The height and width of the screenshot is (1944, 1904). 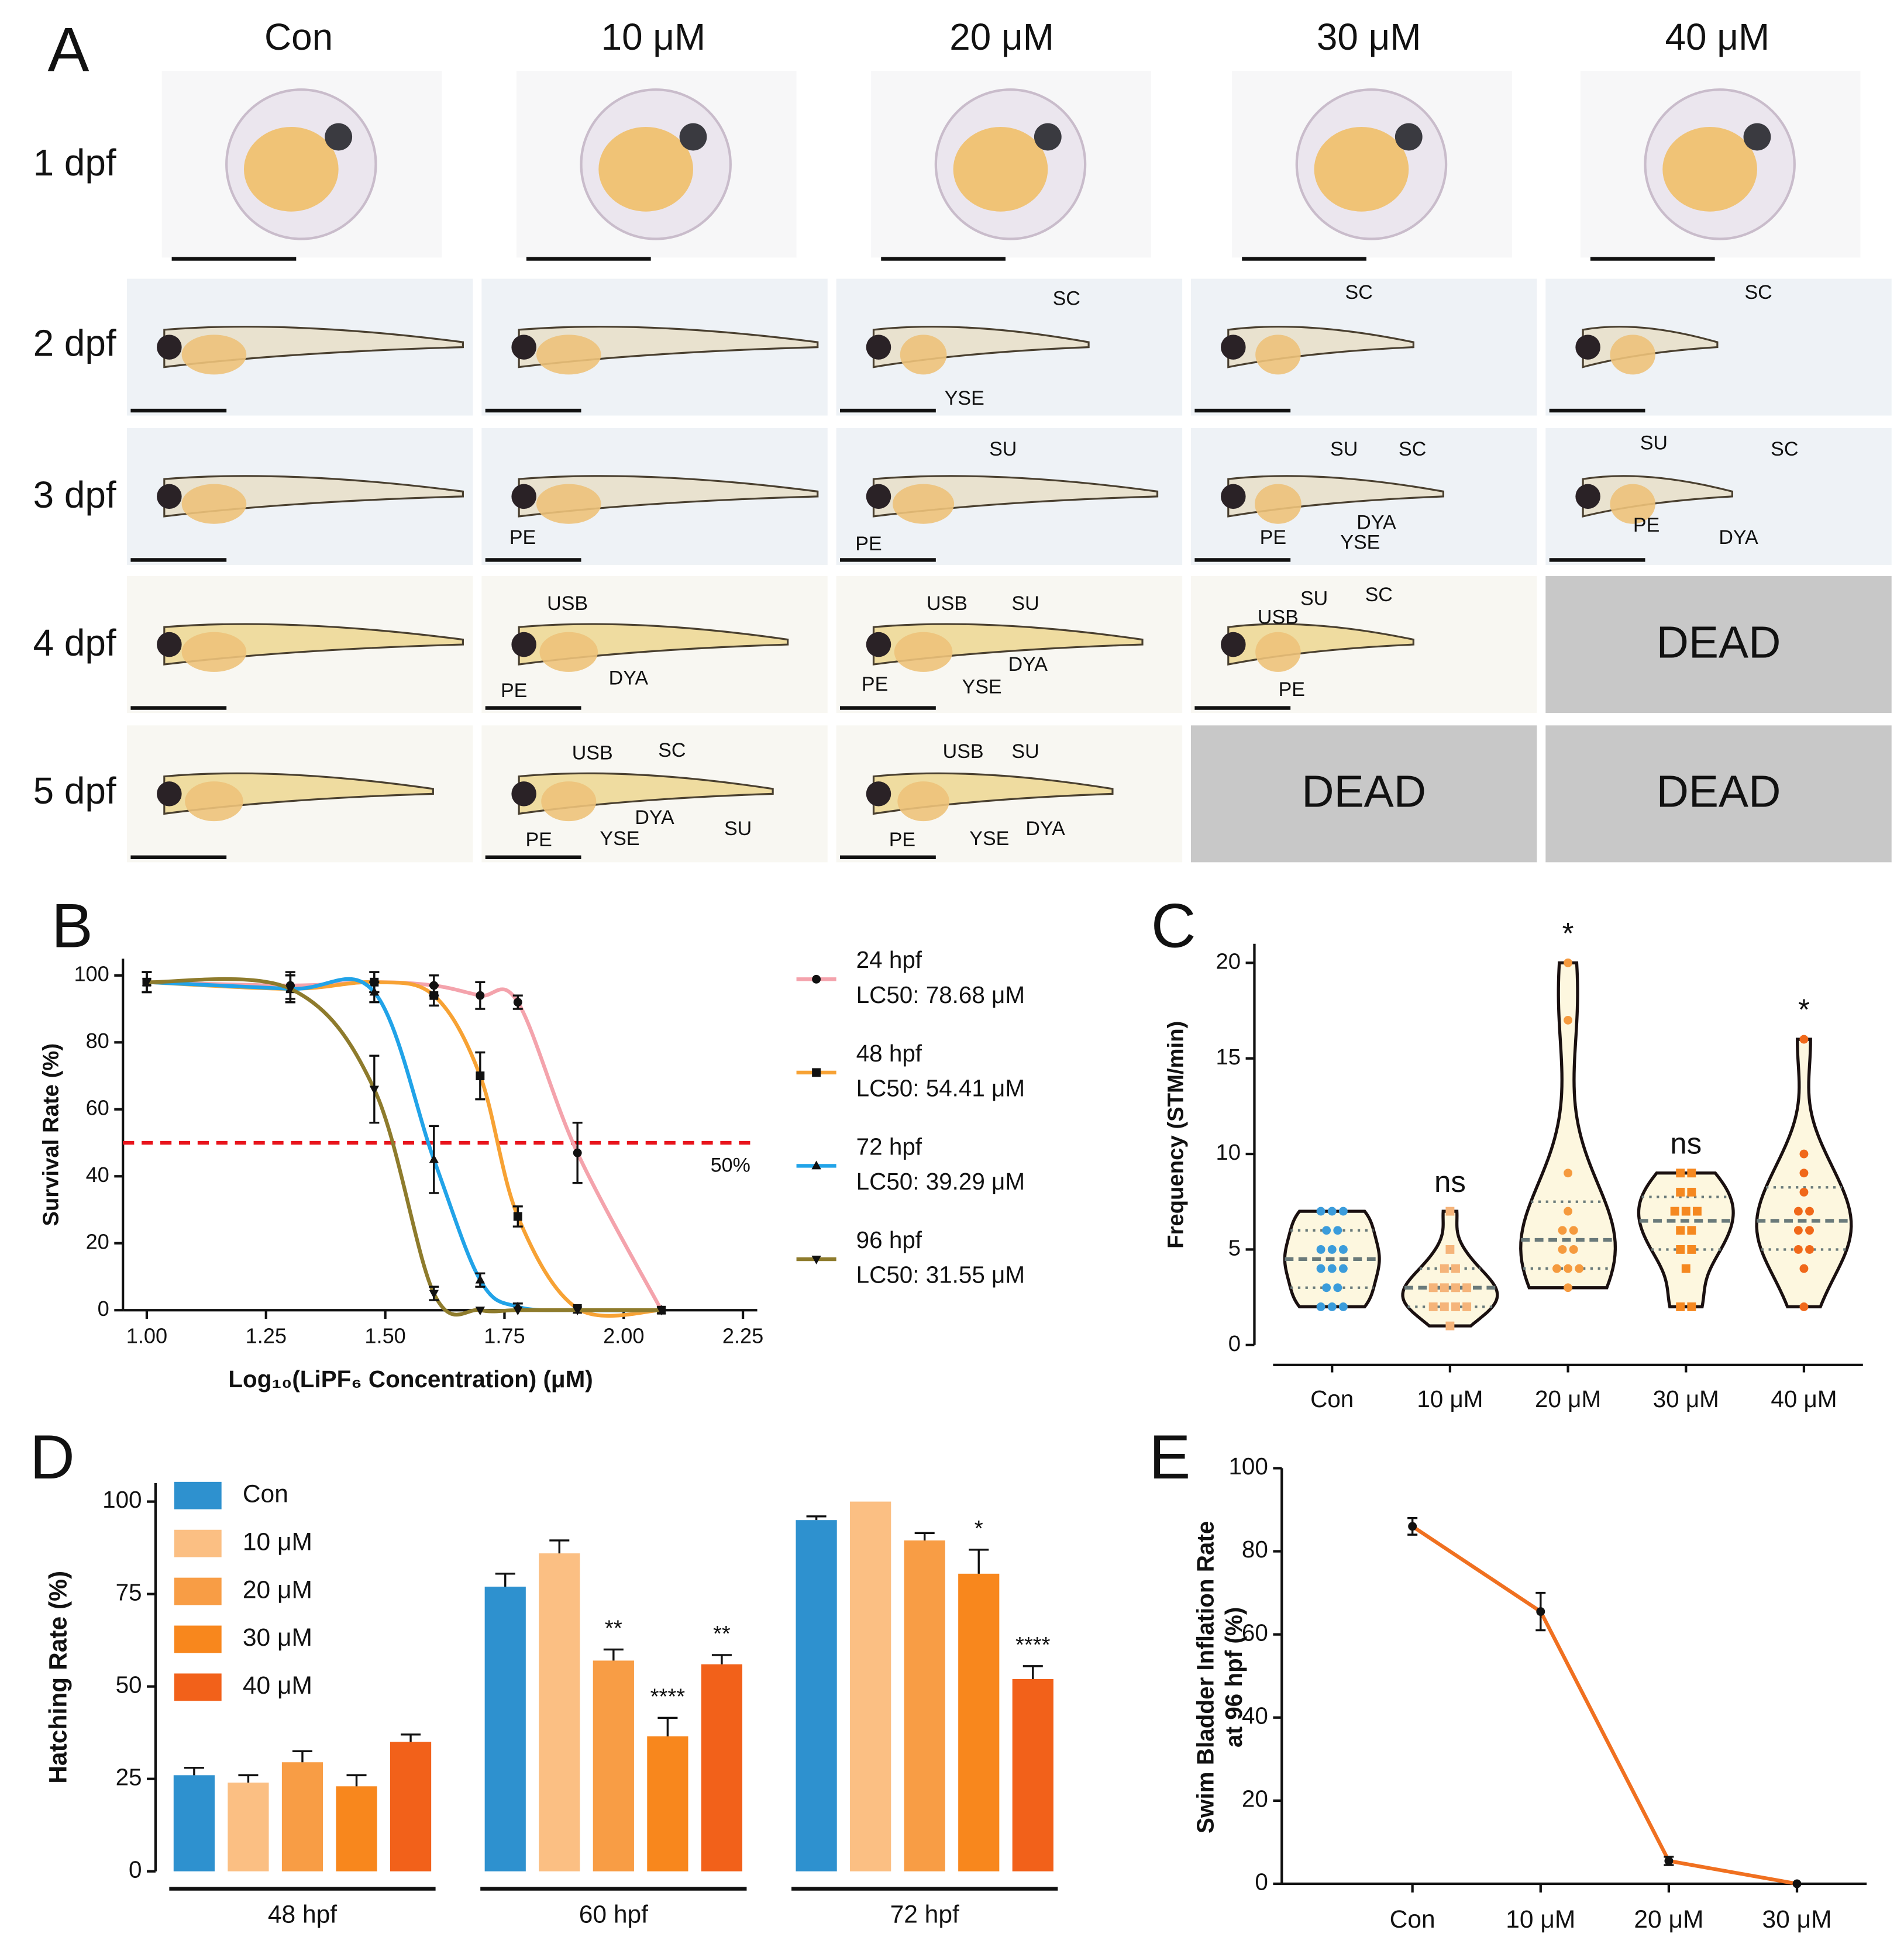 I want to click on y-tick-label: 0, so click(x=103, y=1309).